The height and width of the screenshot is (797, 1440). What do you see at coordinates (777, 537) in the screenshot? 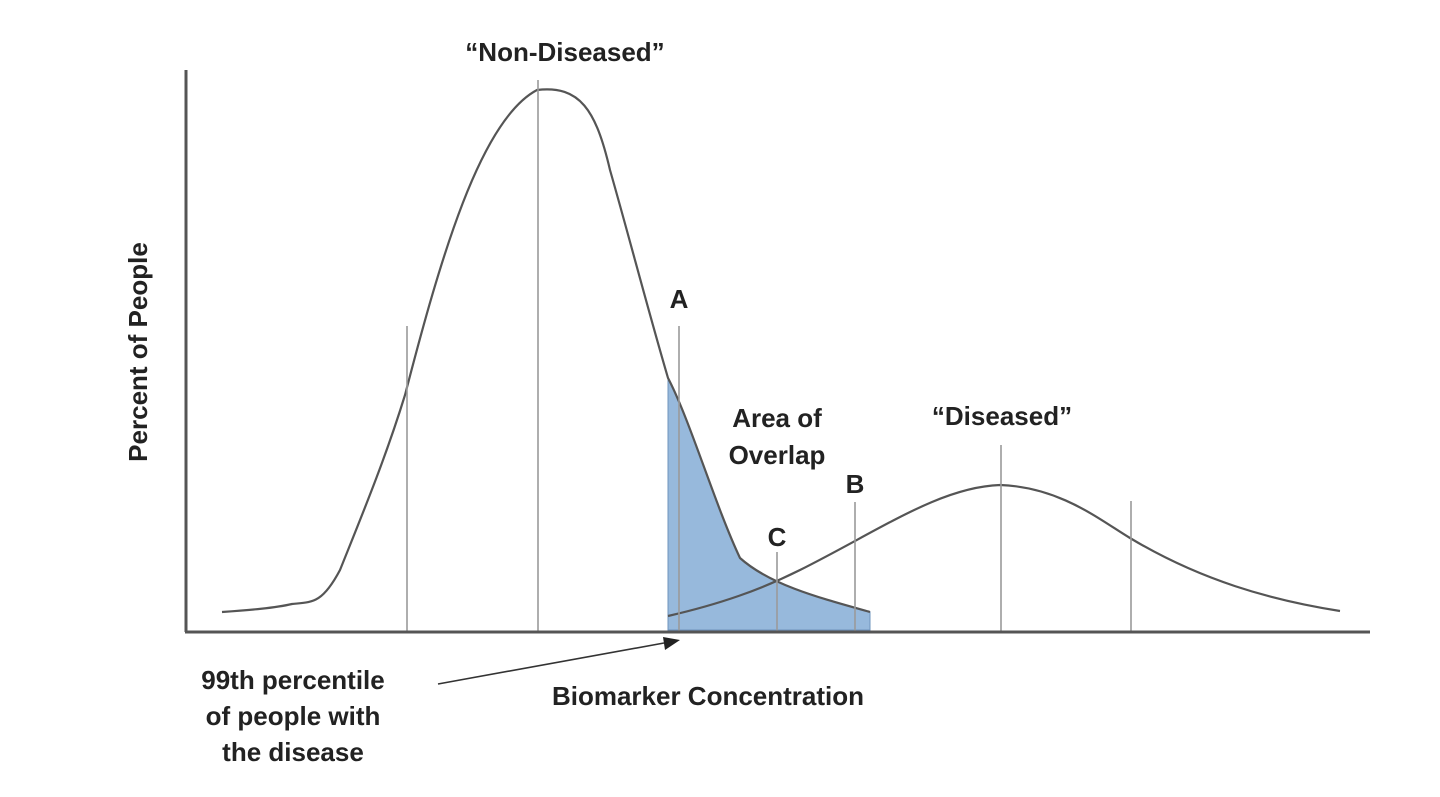
I see `point-c-label: C` at bounding box center [777, 537].